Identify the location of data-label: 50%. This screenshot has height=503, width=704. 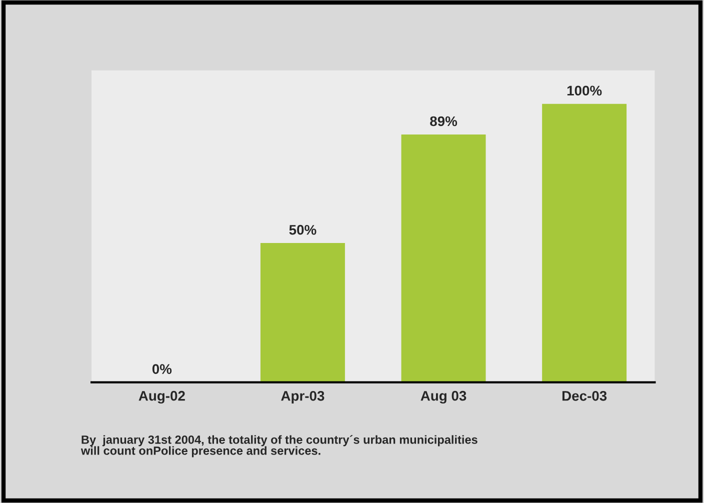
(302, 229).